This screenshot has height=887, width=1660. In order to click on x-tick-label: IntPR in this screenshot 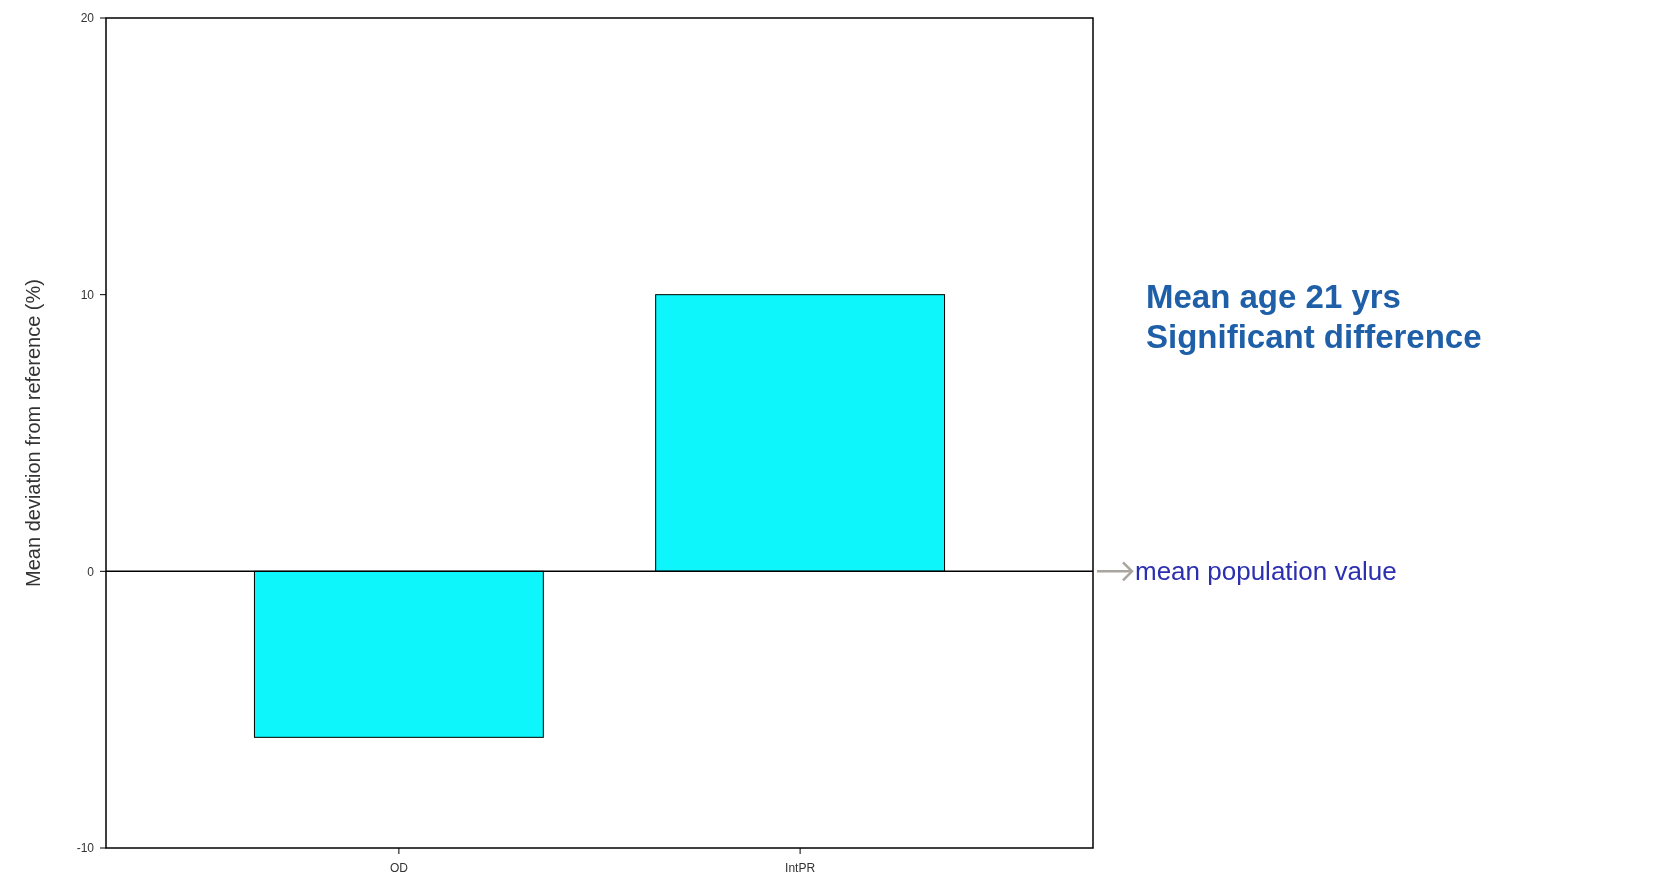, I will do `click(800, 868)`.